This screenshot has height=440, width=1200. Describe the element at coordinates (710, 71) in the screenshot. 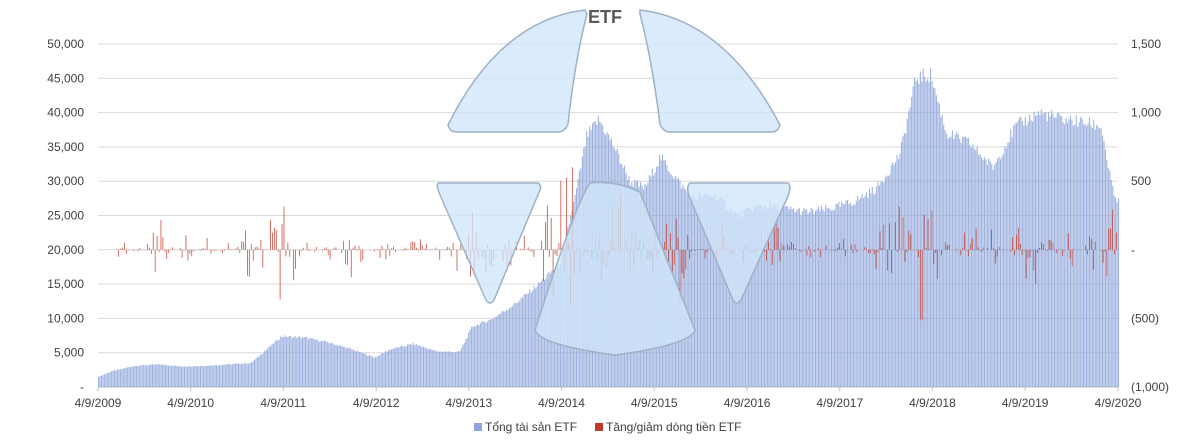

I see `watermark-segment` at that location.